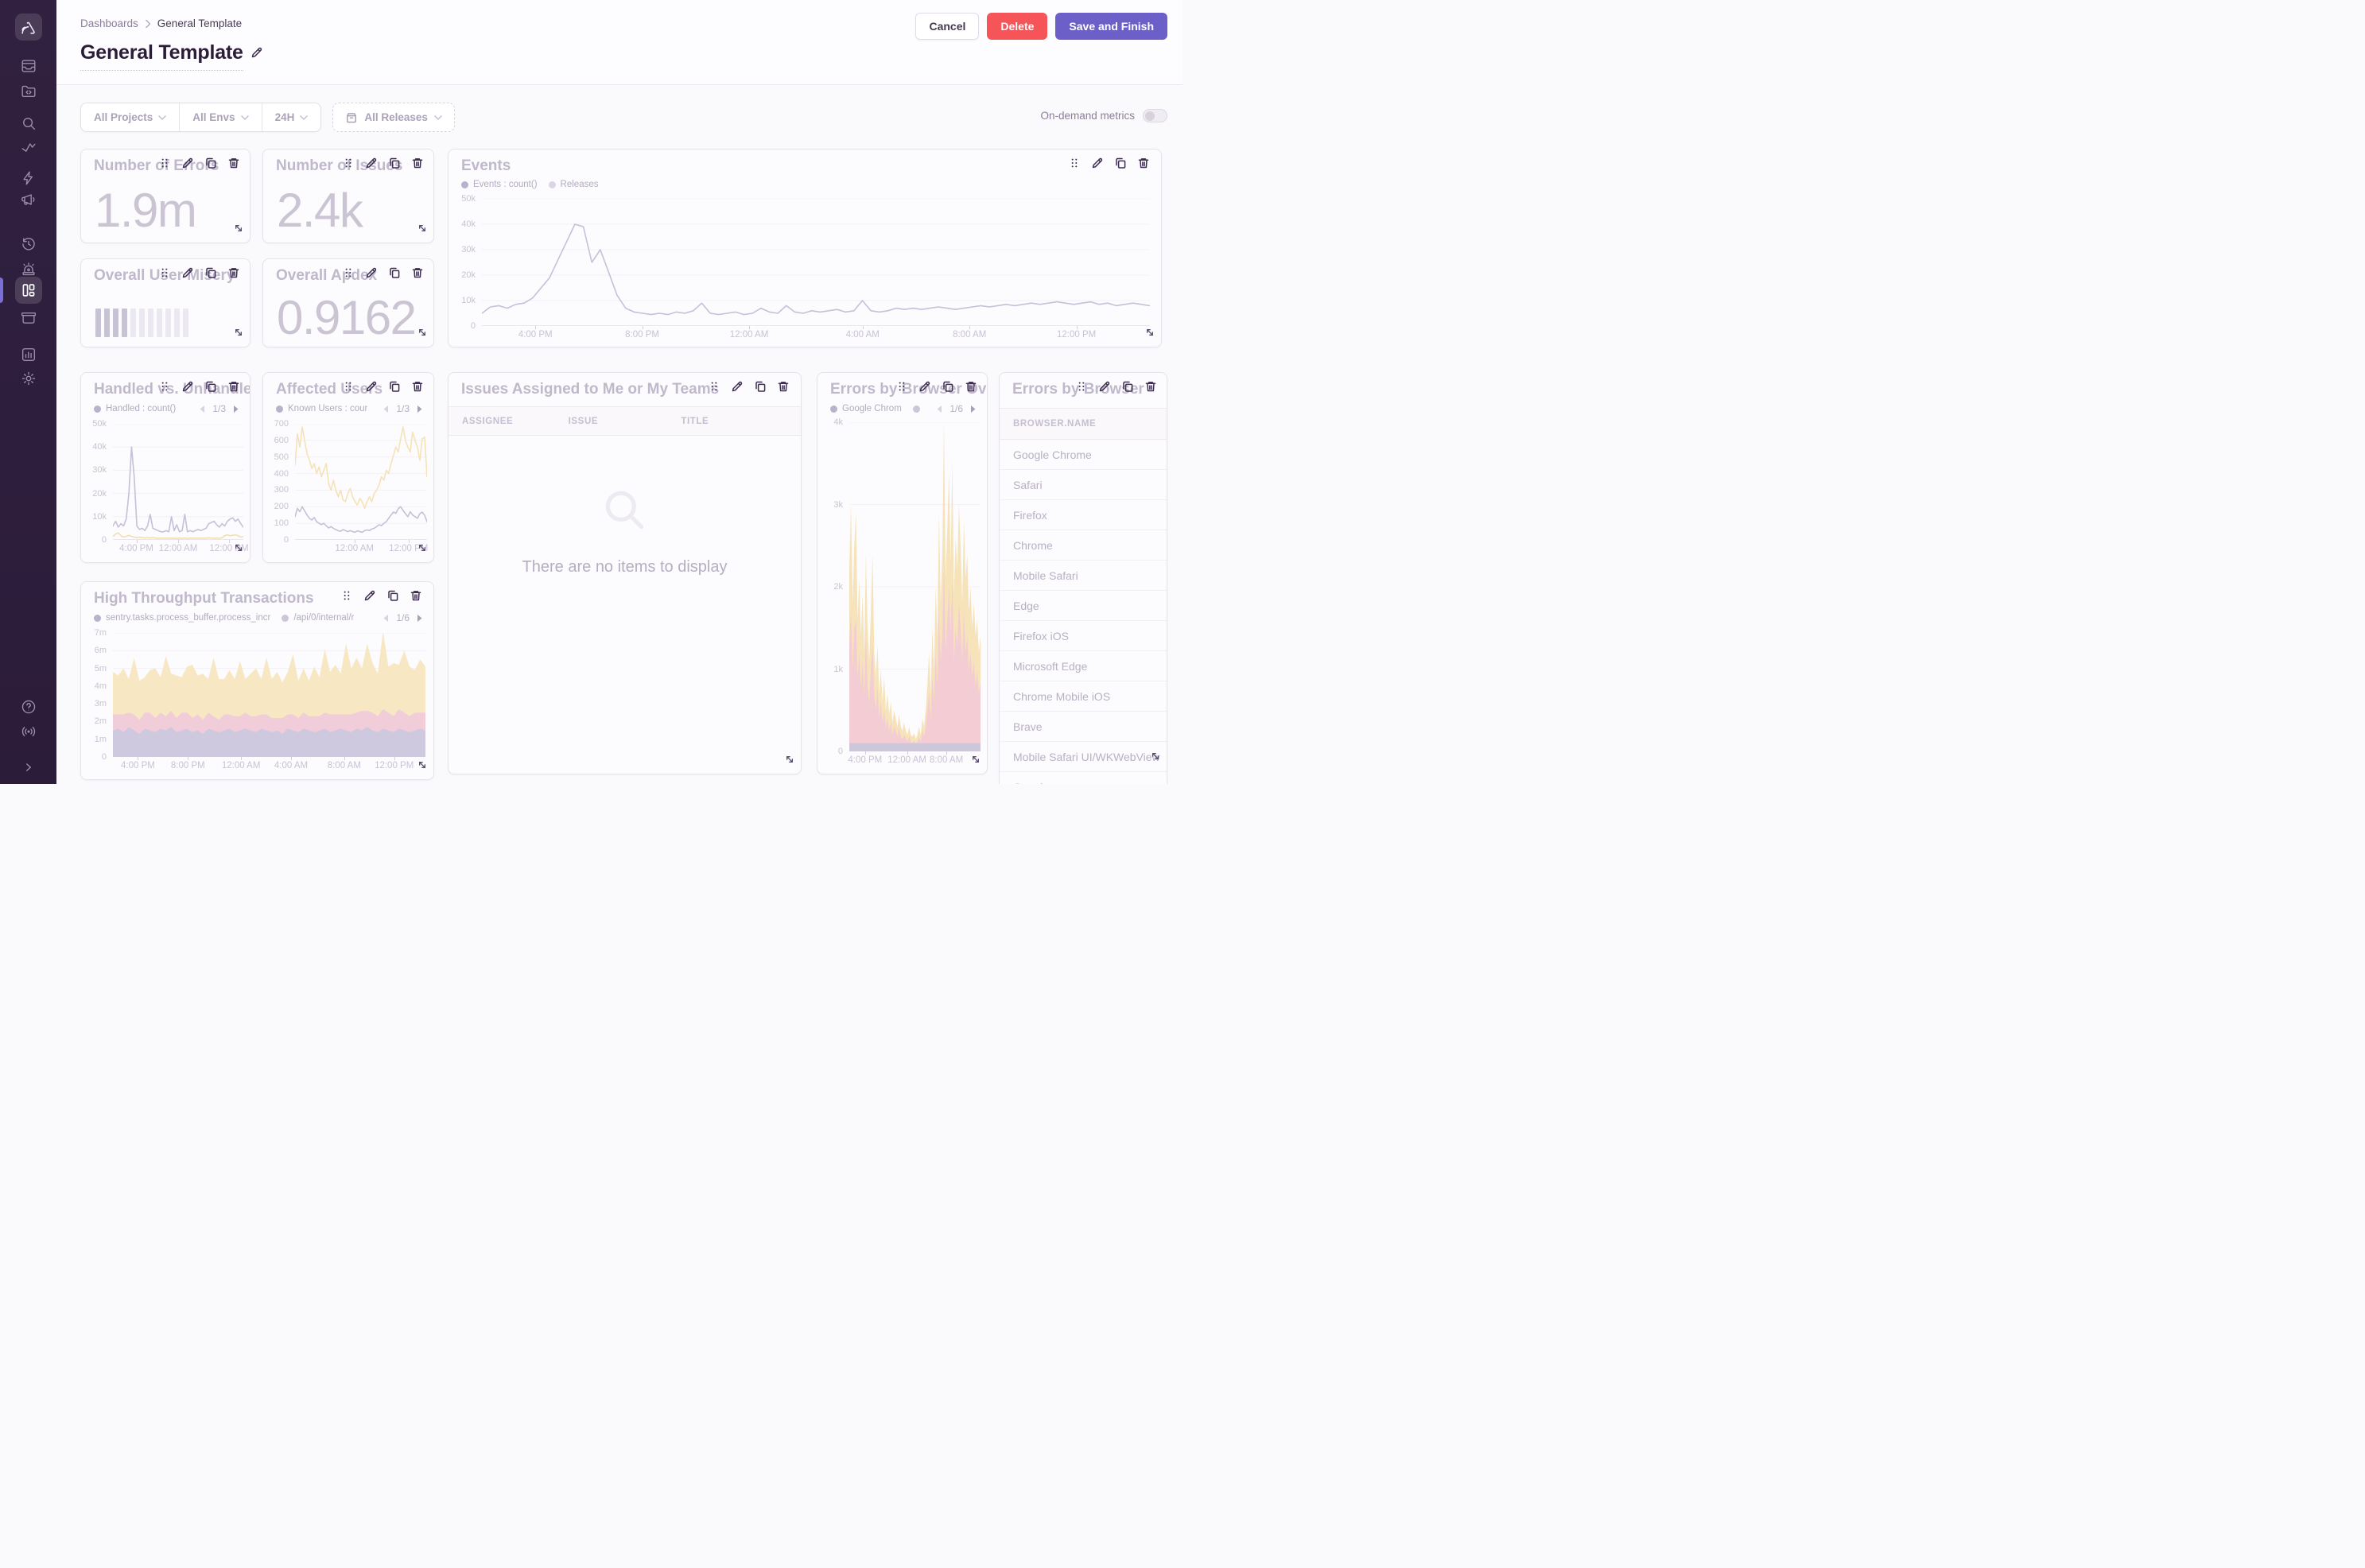 The height and width of the screenshot is (1568, 2365). What do you see at coordinates (28, 178) in the screenshot?
I see `lightning-icon` at bounding box center [28, 178].